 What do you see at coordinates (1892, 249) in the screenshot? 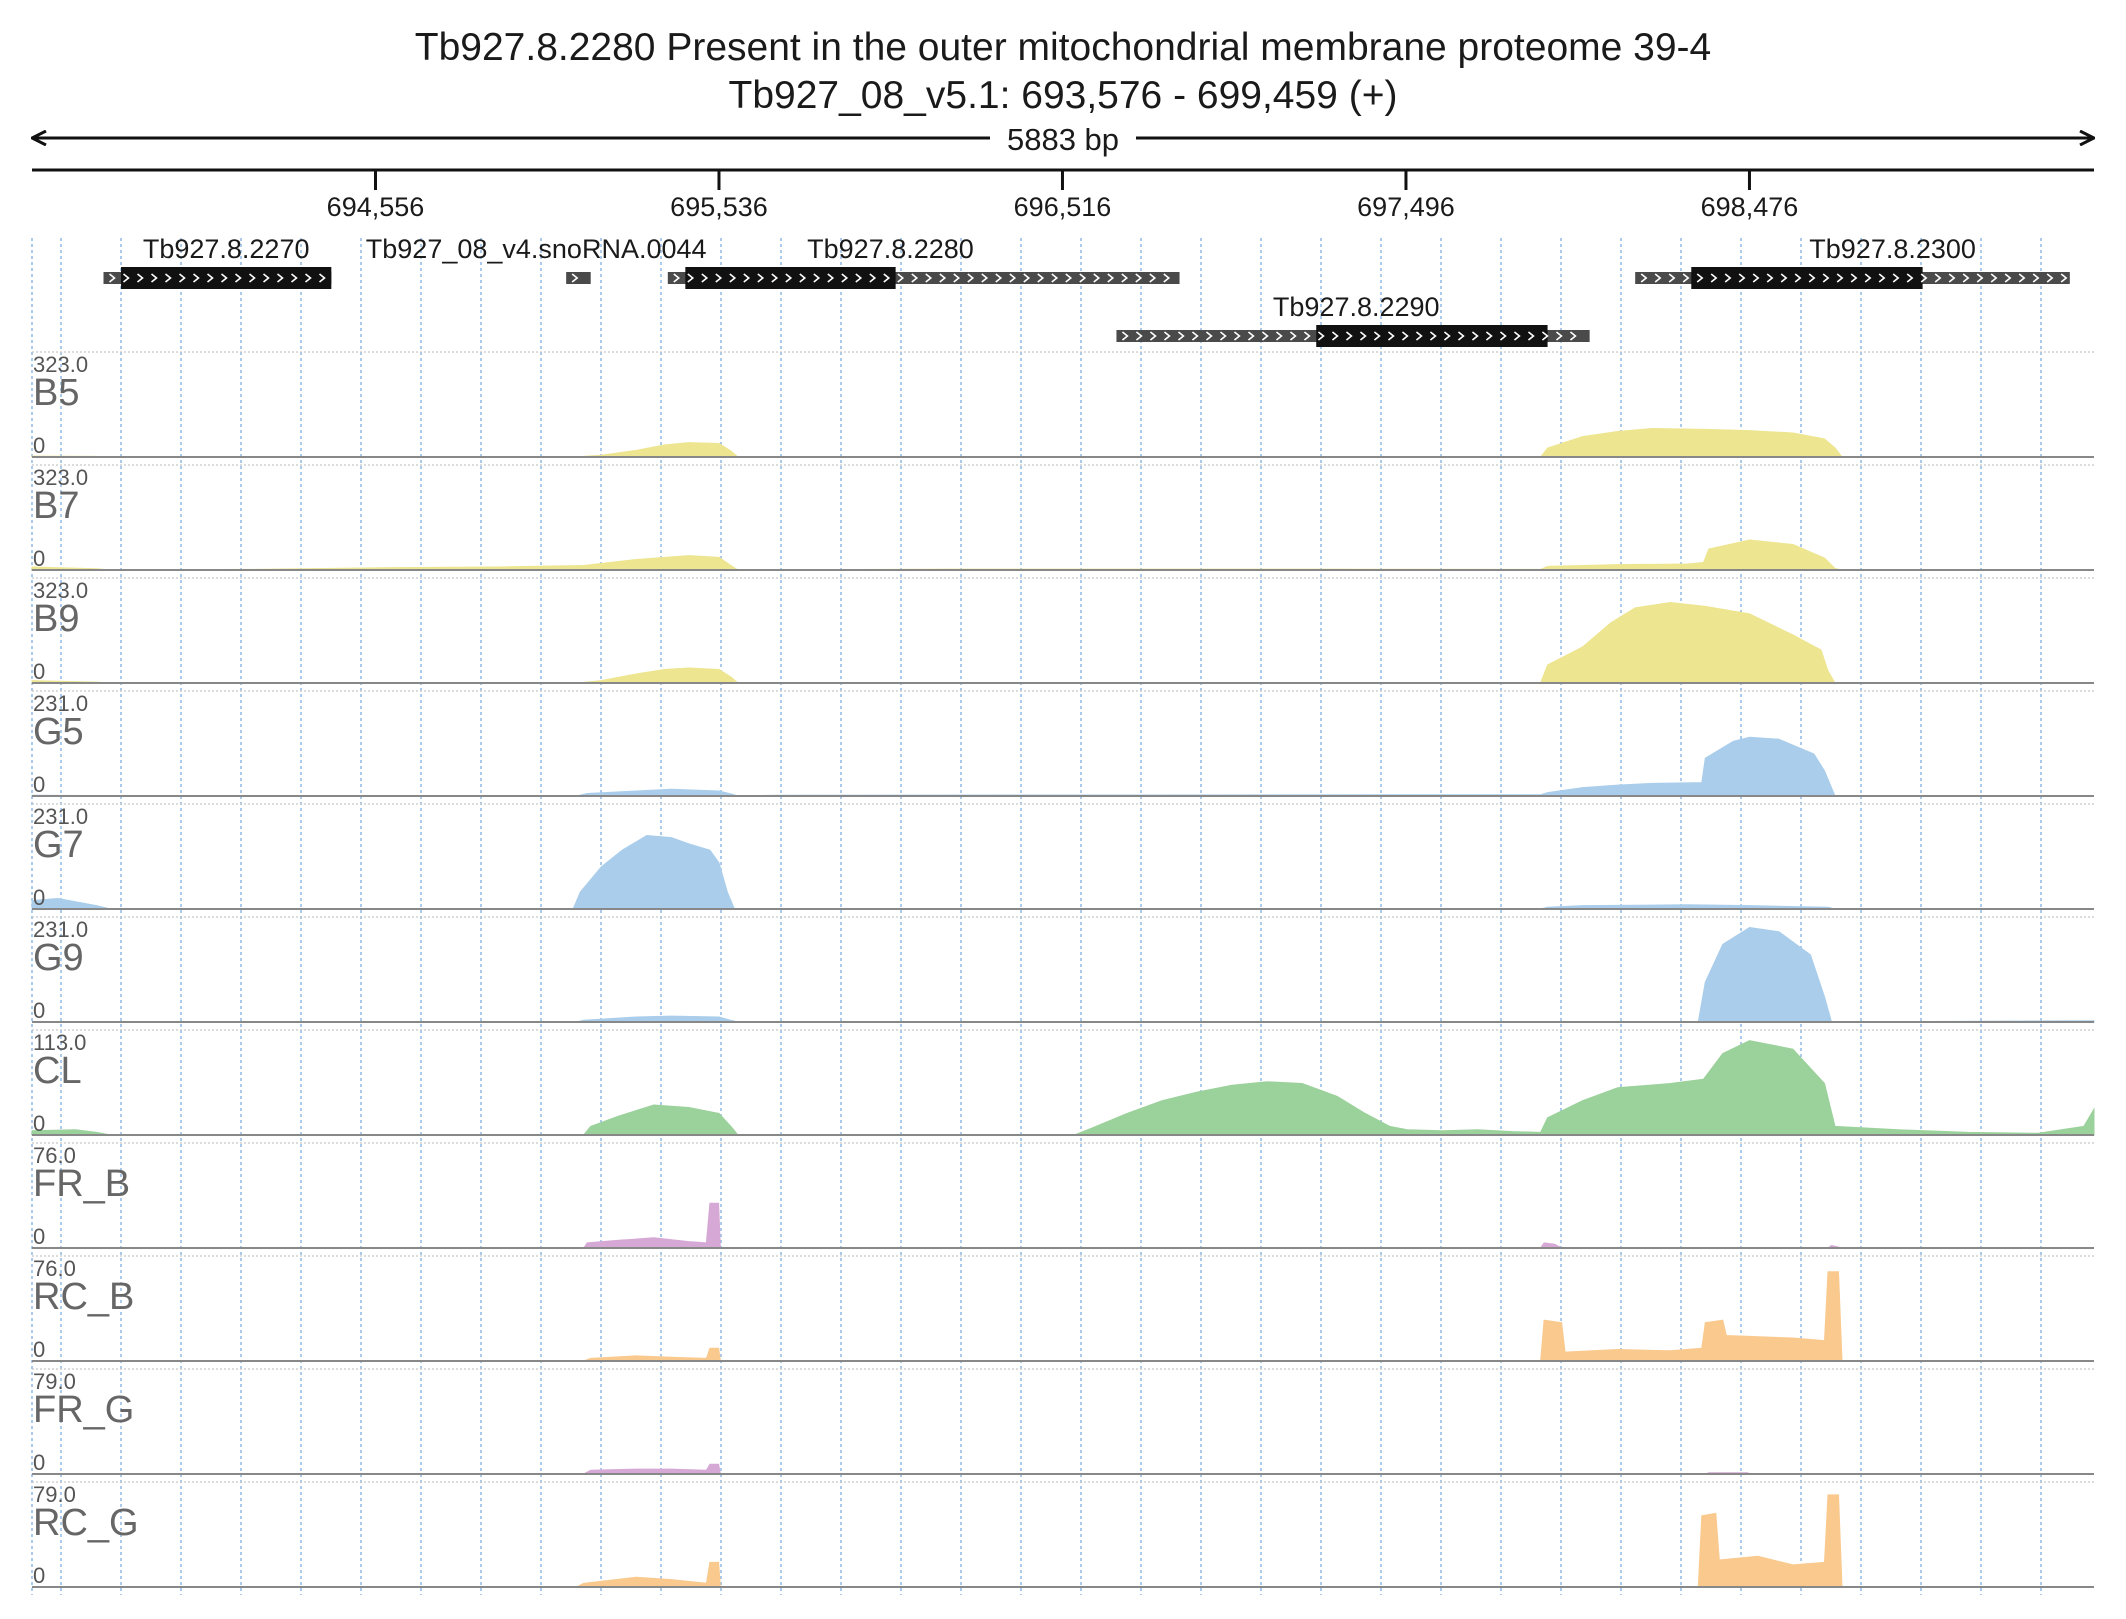
I see `gene-label-tb927-8-2300: Tb927.8.2300` at bounding box center [1892, 249].